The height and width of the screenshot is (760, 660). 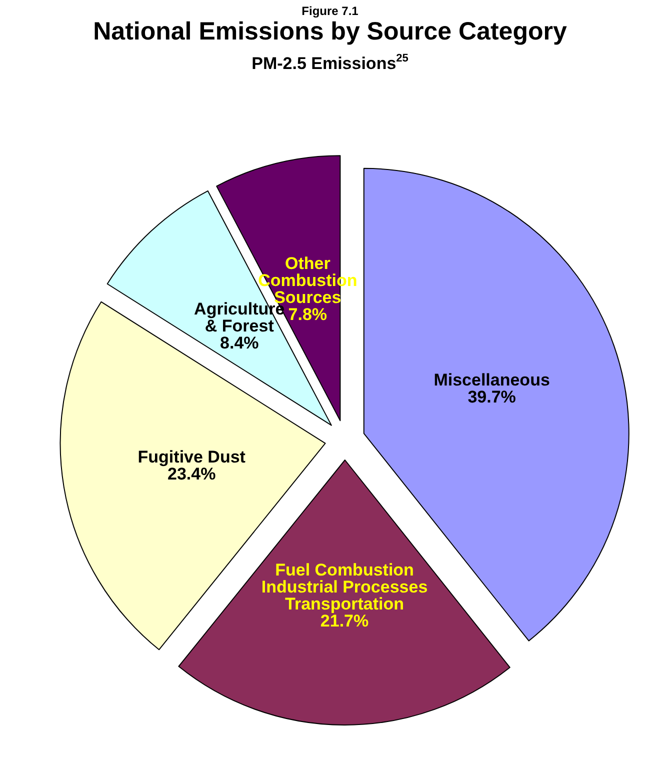 What do you see at coordinates (308, 314) in the screenshot?
I see `data-label: 7.8%` at bounding box center [308, 314].